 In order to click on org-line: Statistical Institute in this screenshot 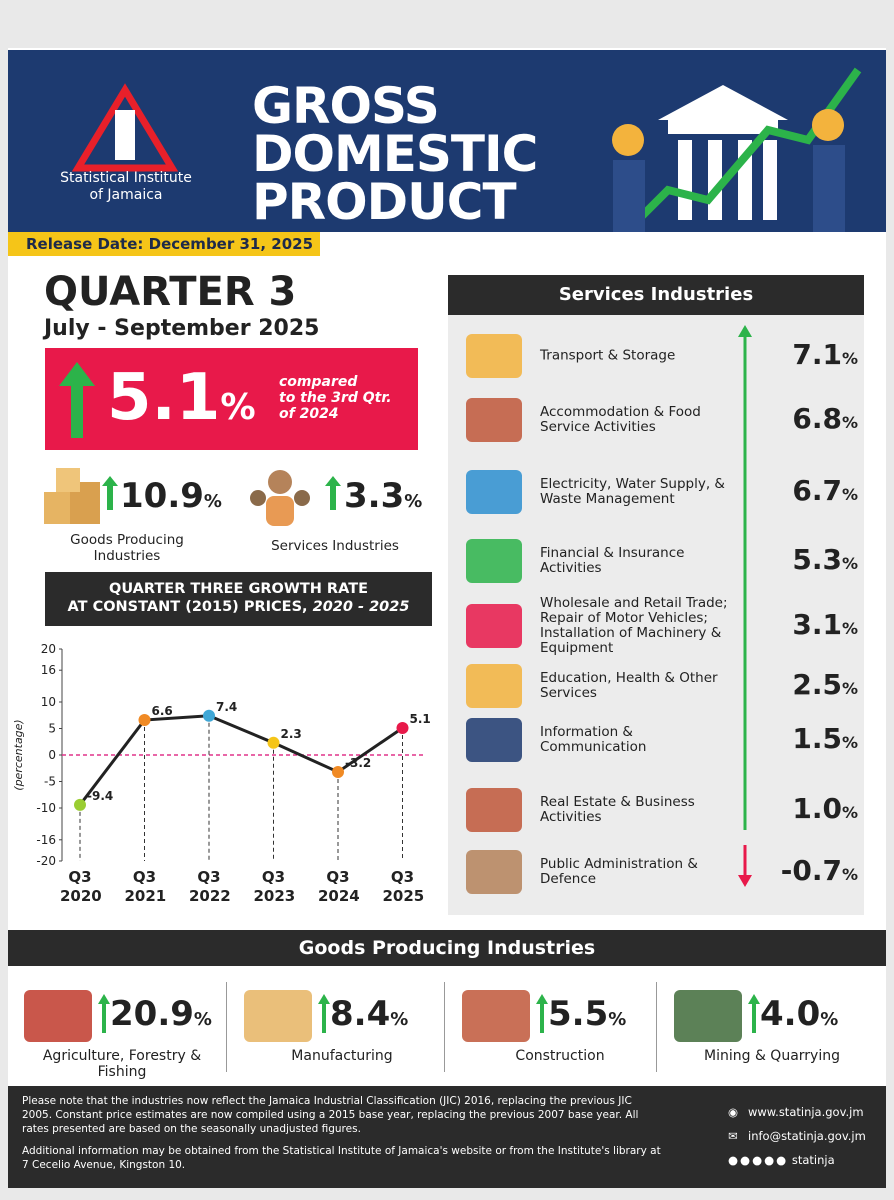, I will do `click(126, 178)`.